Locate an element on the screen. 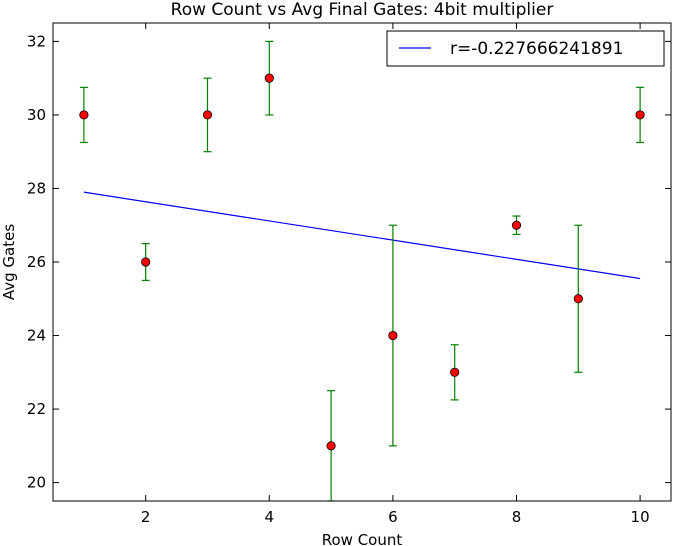 This screenshot has width=674, height=546. legend: r=-0.227666241891 is located at coordinates (525, 48).